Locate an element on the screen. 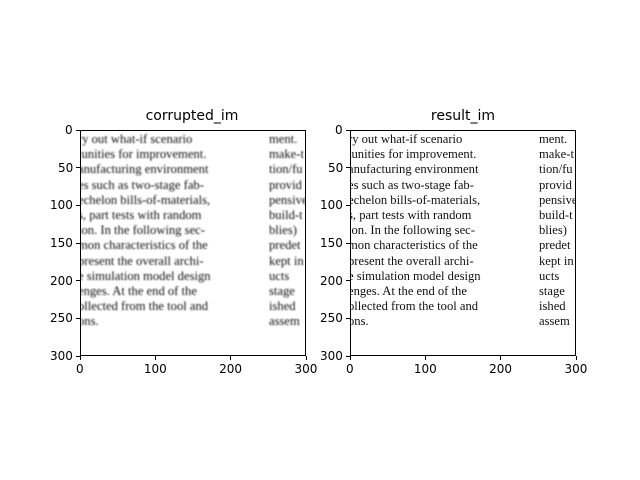 This screenshot has height=480, width=640. panel-title: result_im is located at coordinates (463, 116).